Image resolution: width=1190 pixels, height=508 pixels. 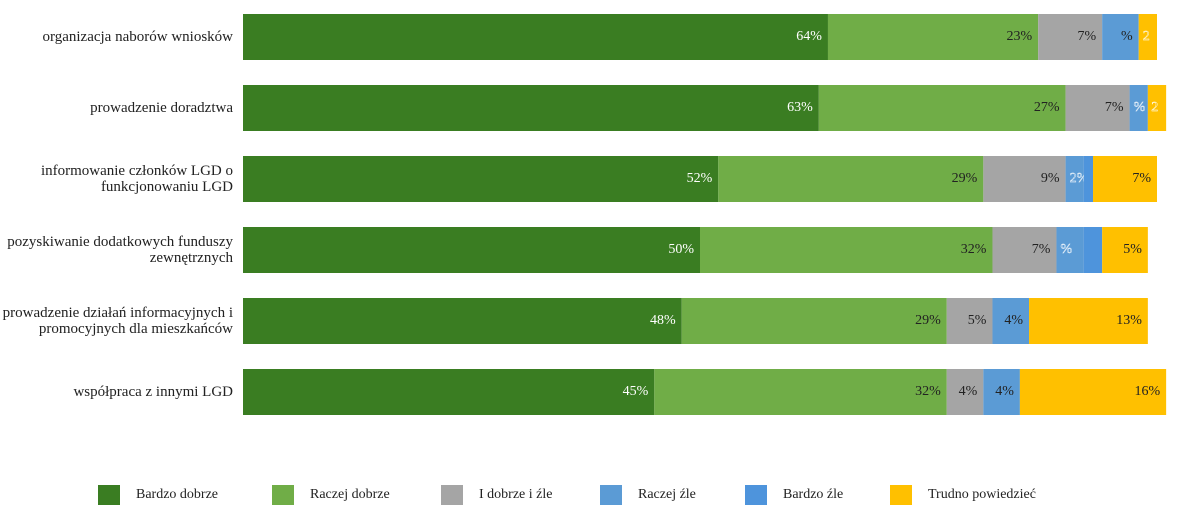 I want to click on category-label: prowadzenie doradztwa, so click(x=161, y=108).